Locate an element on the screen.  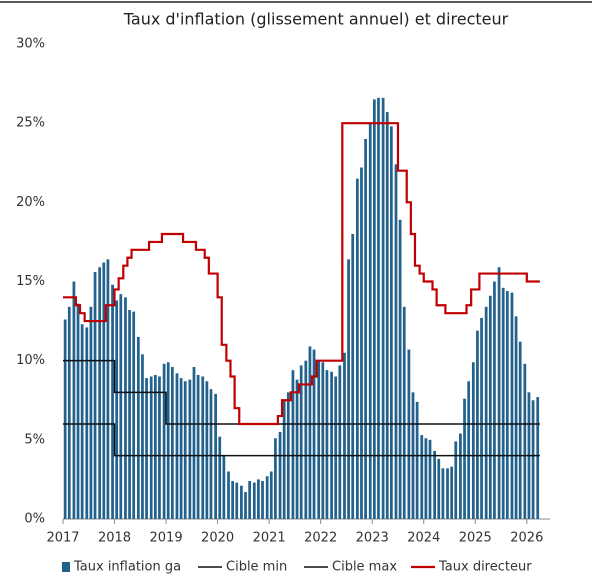
y-tick-label: 15% is located at coordinates (30, 281).